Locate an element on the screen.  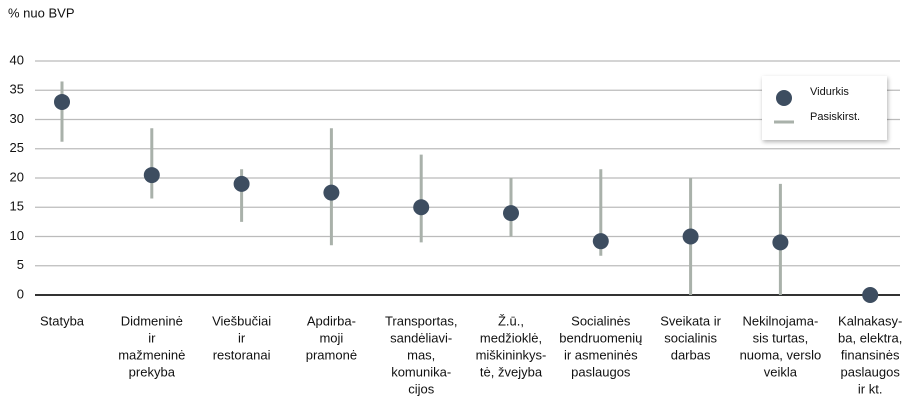
x-tick-label: nuoma, verslo is located at coordinates (781, 354).